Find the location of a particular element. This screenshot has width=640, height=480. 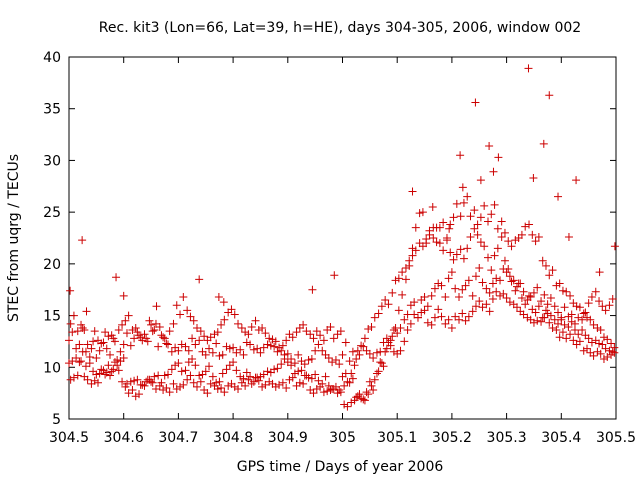

x-tick-label: 305.3 is located at coordinates (507, 438).